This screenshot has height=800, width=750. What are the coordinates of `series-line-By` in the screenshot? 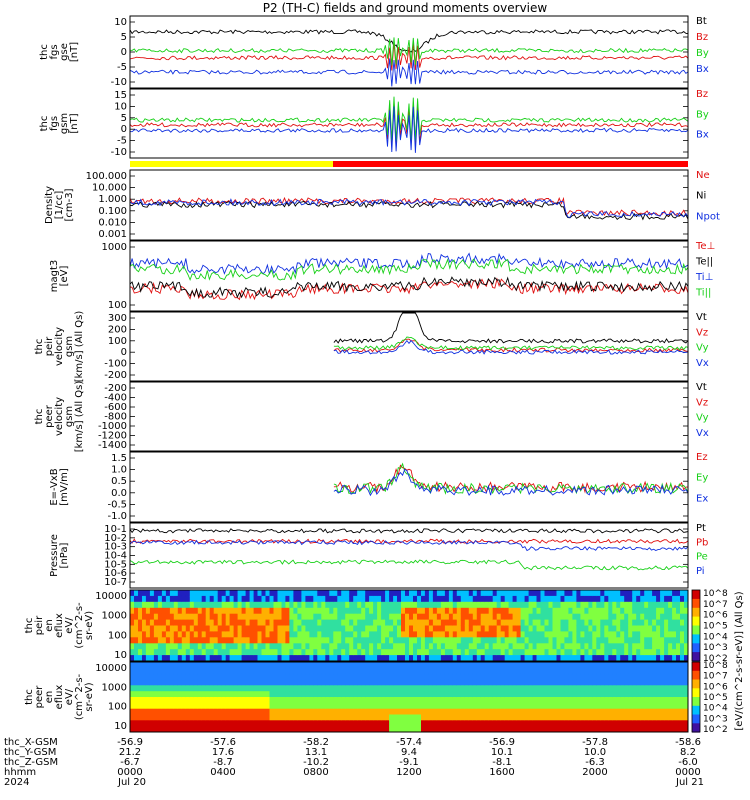 It's located at (409, 51).